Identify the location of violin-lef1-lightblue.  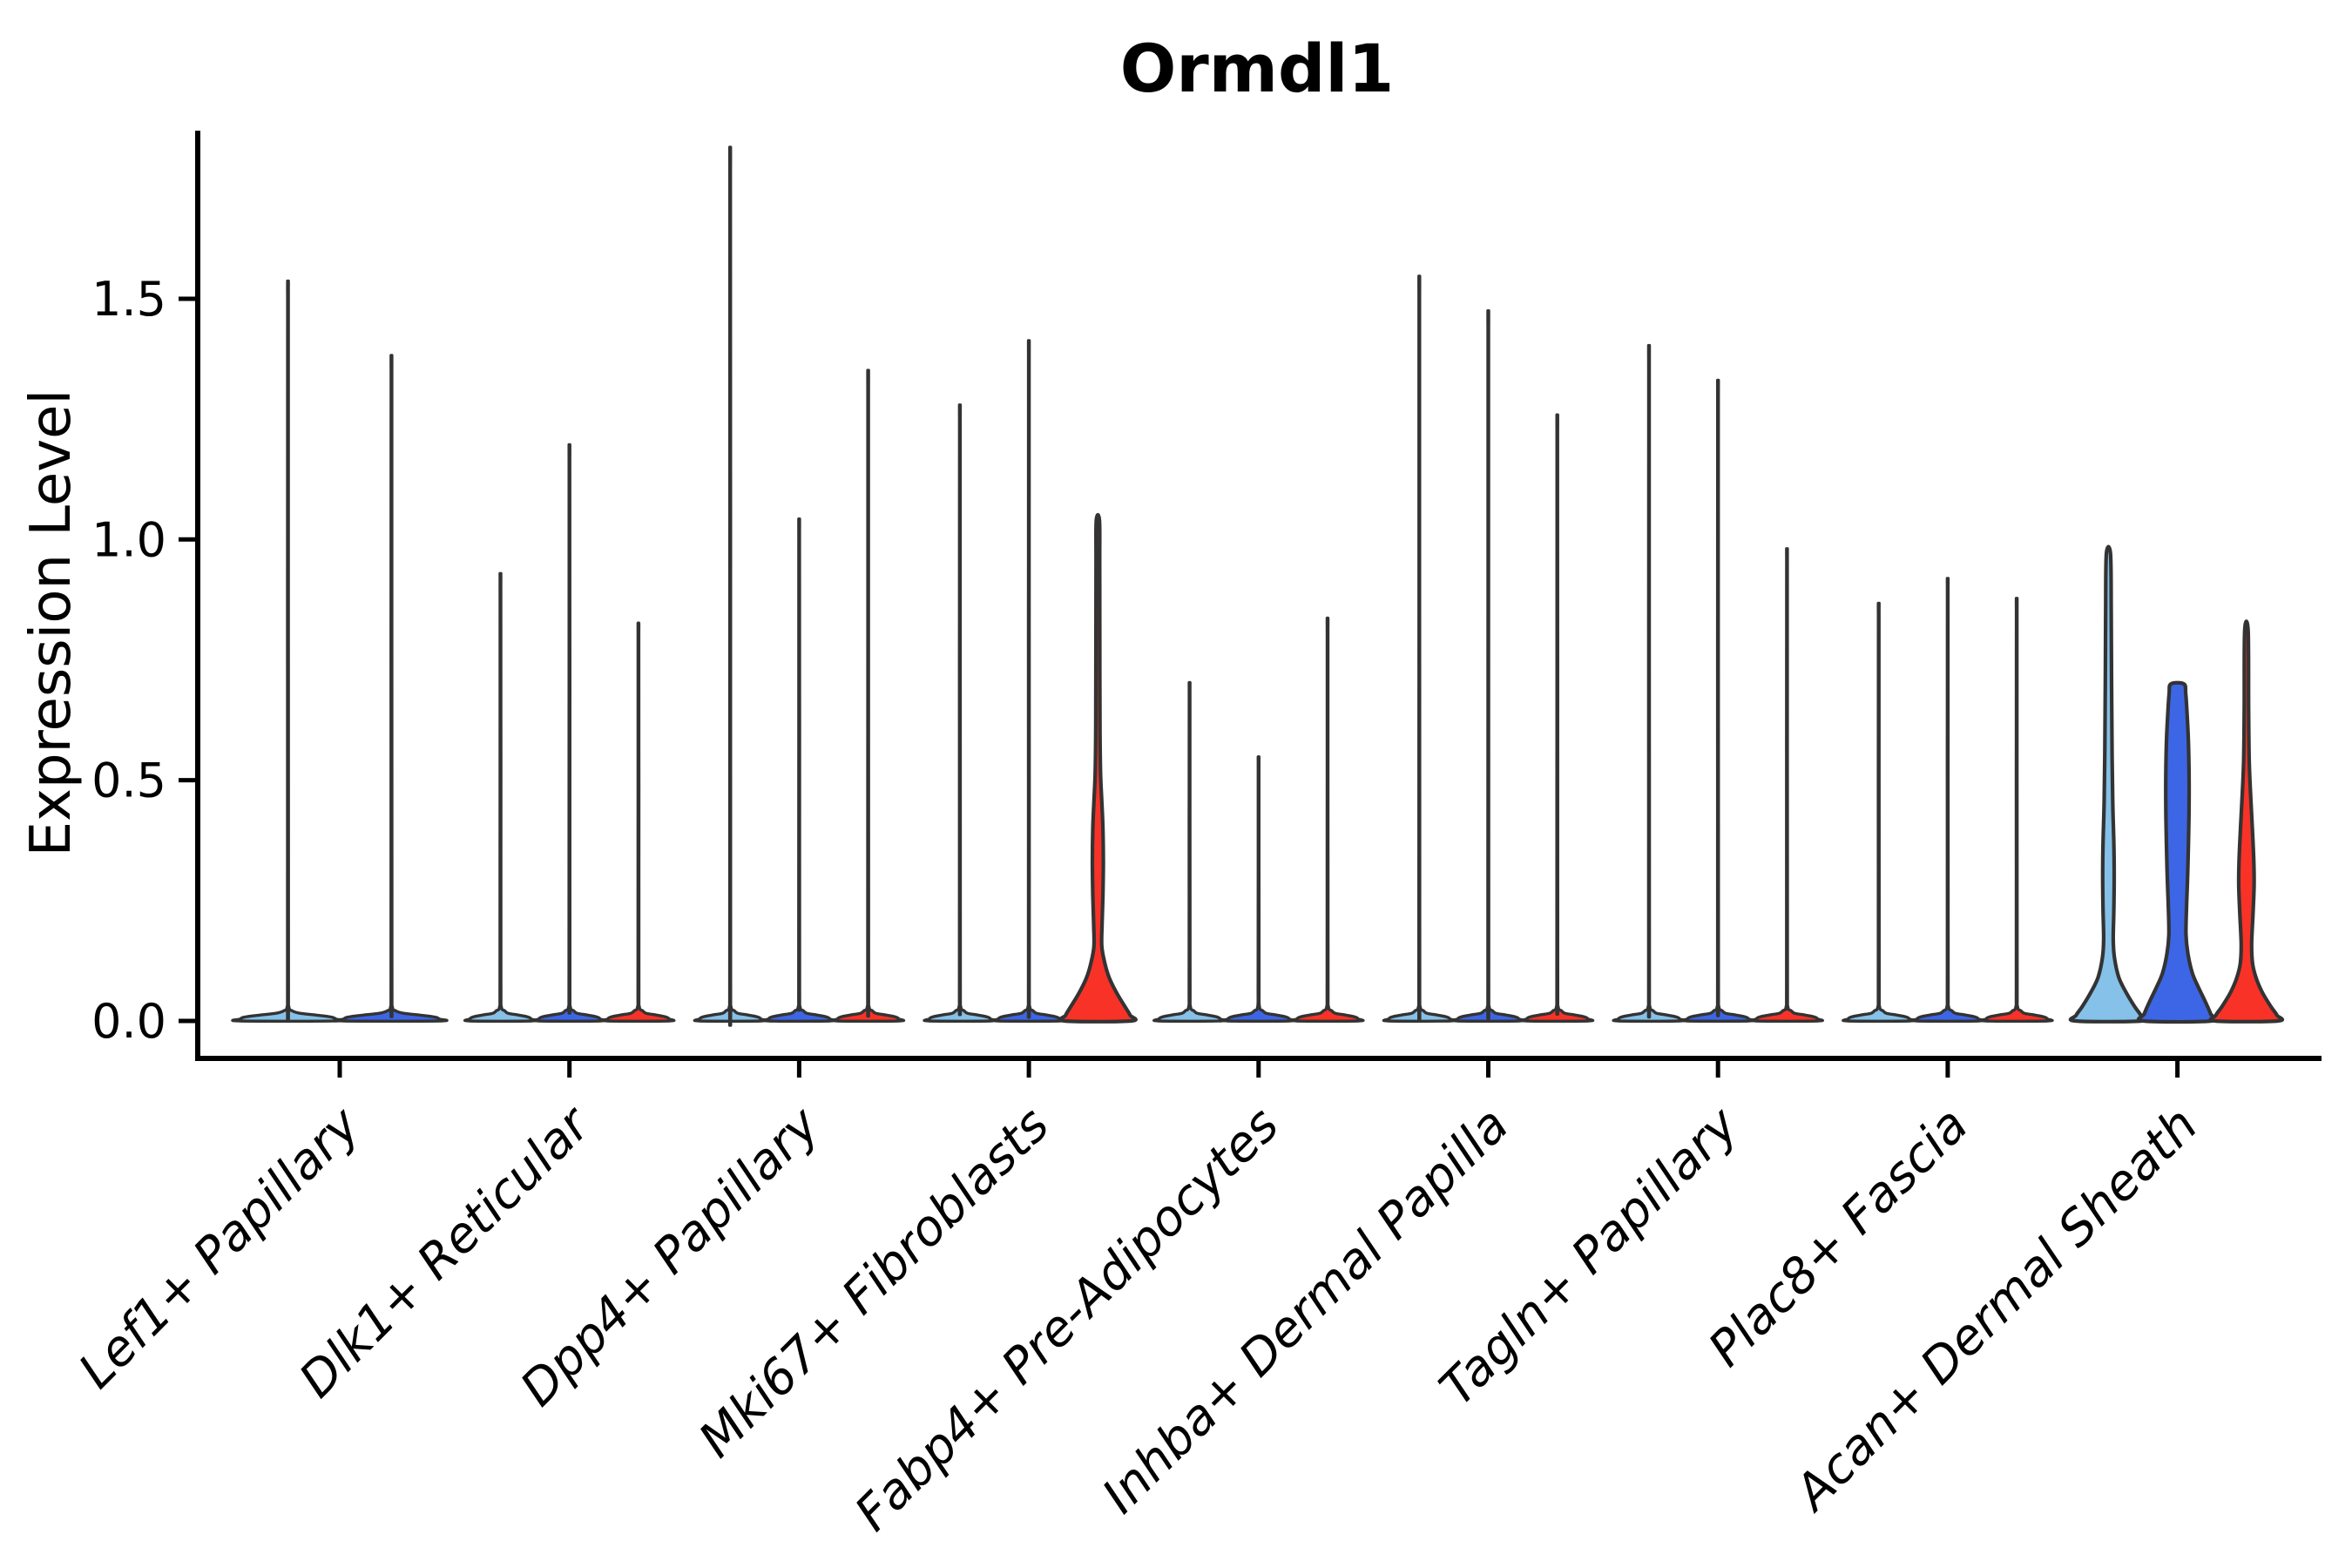
(288, 651).